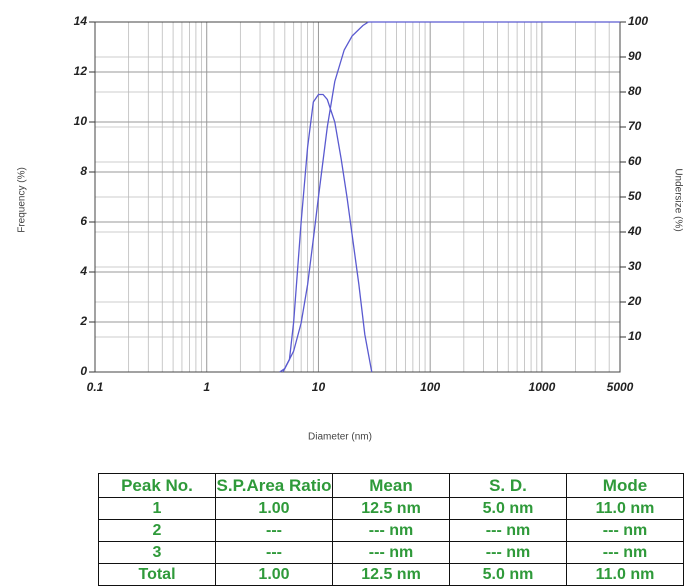 Image resolution: width=686 pixels, height=588 pixels. What do you see at coordinates (83, 371) in the screenshot?
I see `y-tick-label: 0` at bounding box center [83, 371].